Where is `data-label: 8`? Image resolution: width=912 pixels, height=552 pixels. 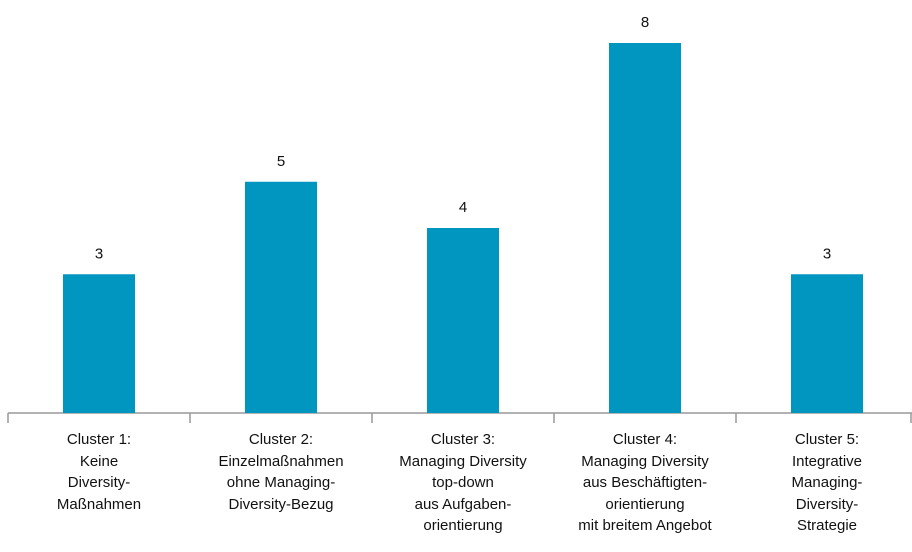 data-label: 8 is located at coordinates (645, 22).